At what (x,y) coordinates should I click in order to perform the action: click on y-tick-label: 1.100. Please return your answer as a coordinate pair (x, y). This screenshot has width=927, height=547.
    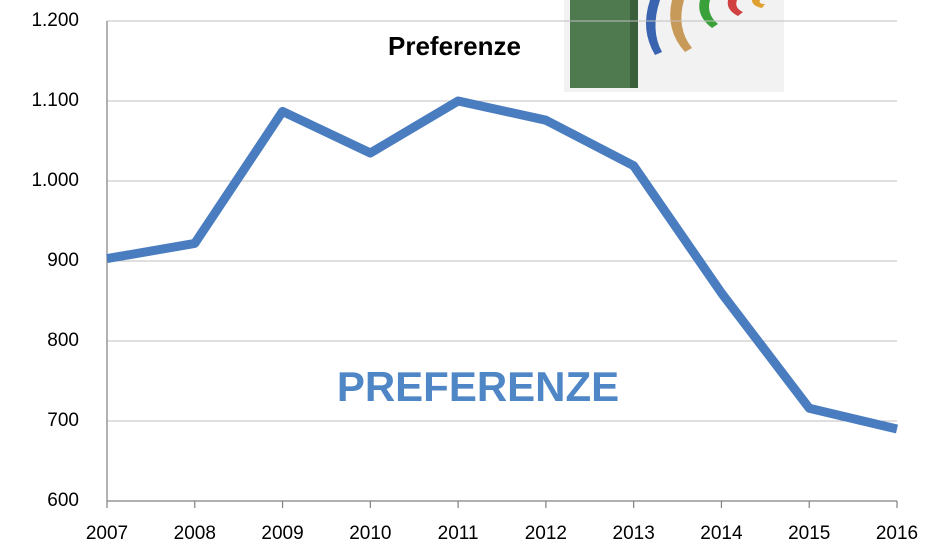
    Looking at the image, I should click on (55, 100).